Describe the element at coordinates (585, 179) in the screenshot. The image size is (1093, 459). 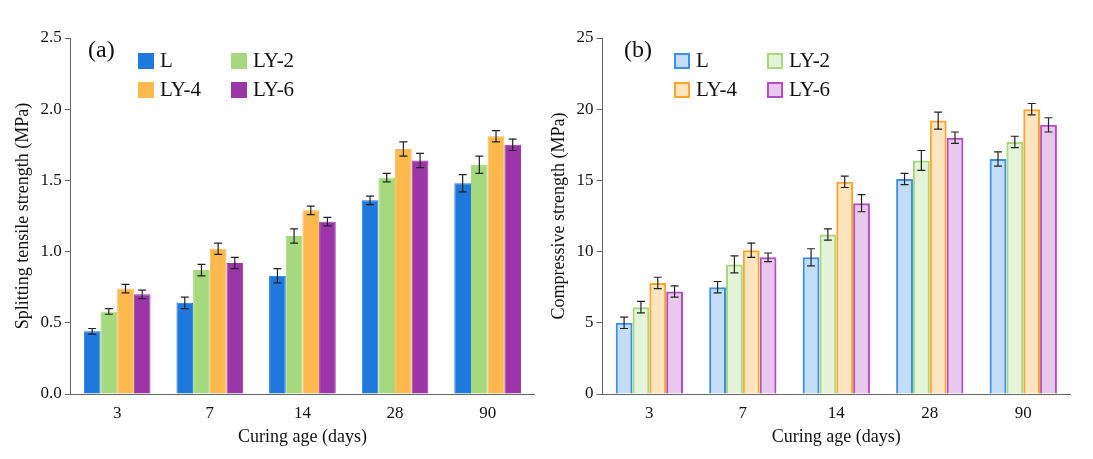
I see `y-tick-label: 15` at that location.